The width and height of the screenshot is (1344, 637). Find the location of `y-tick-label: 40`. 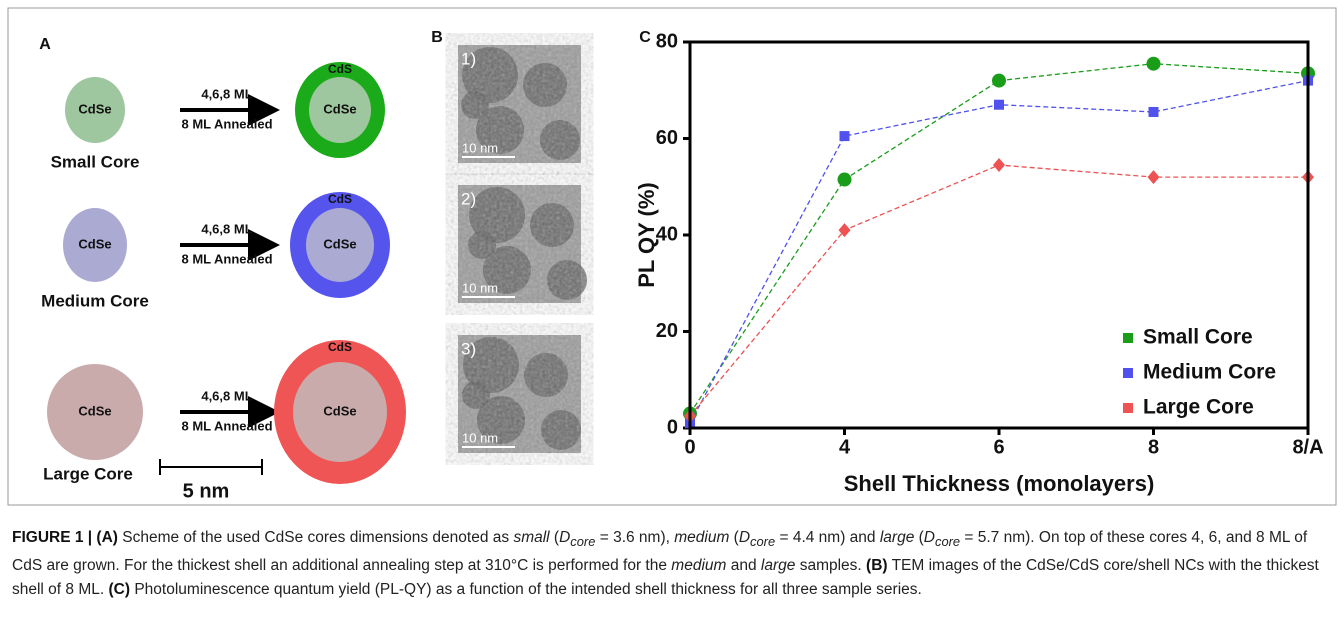

y-tick-label: 40 is located at coordinates (667, 234).